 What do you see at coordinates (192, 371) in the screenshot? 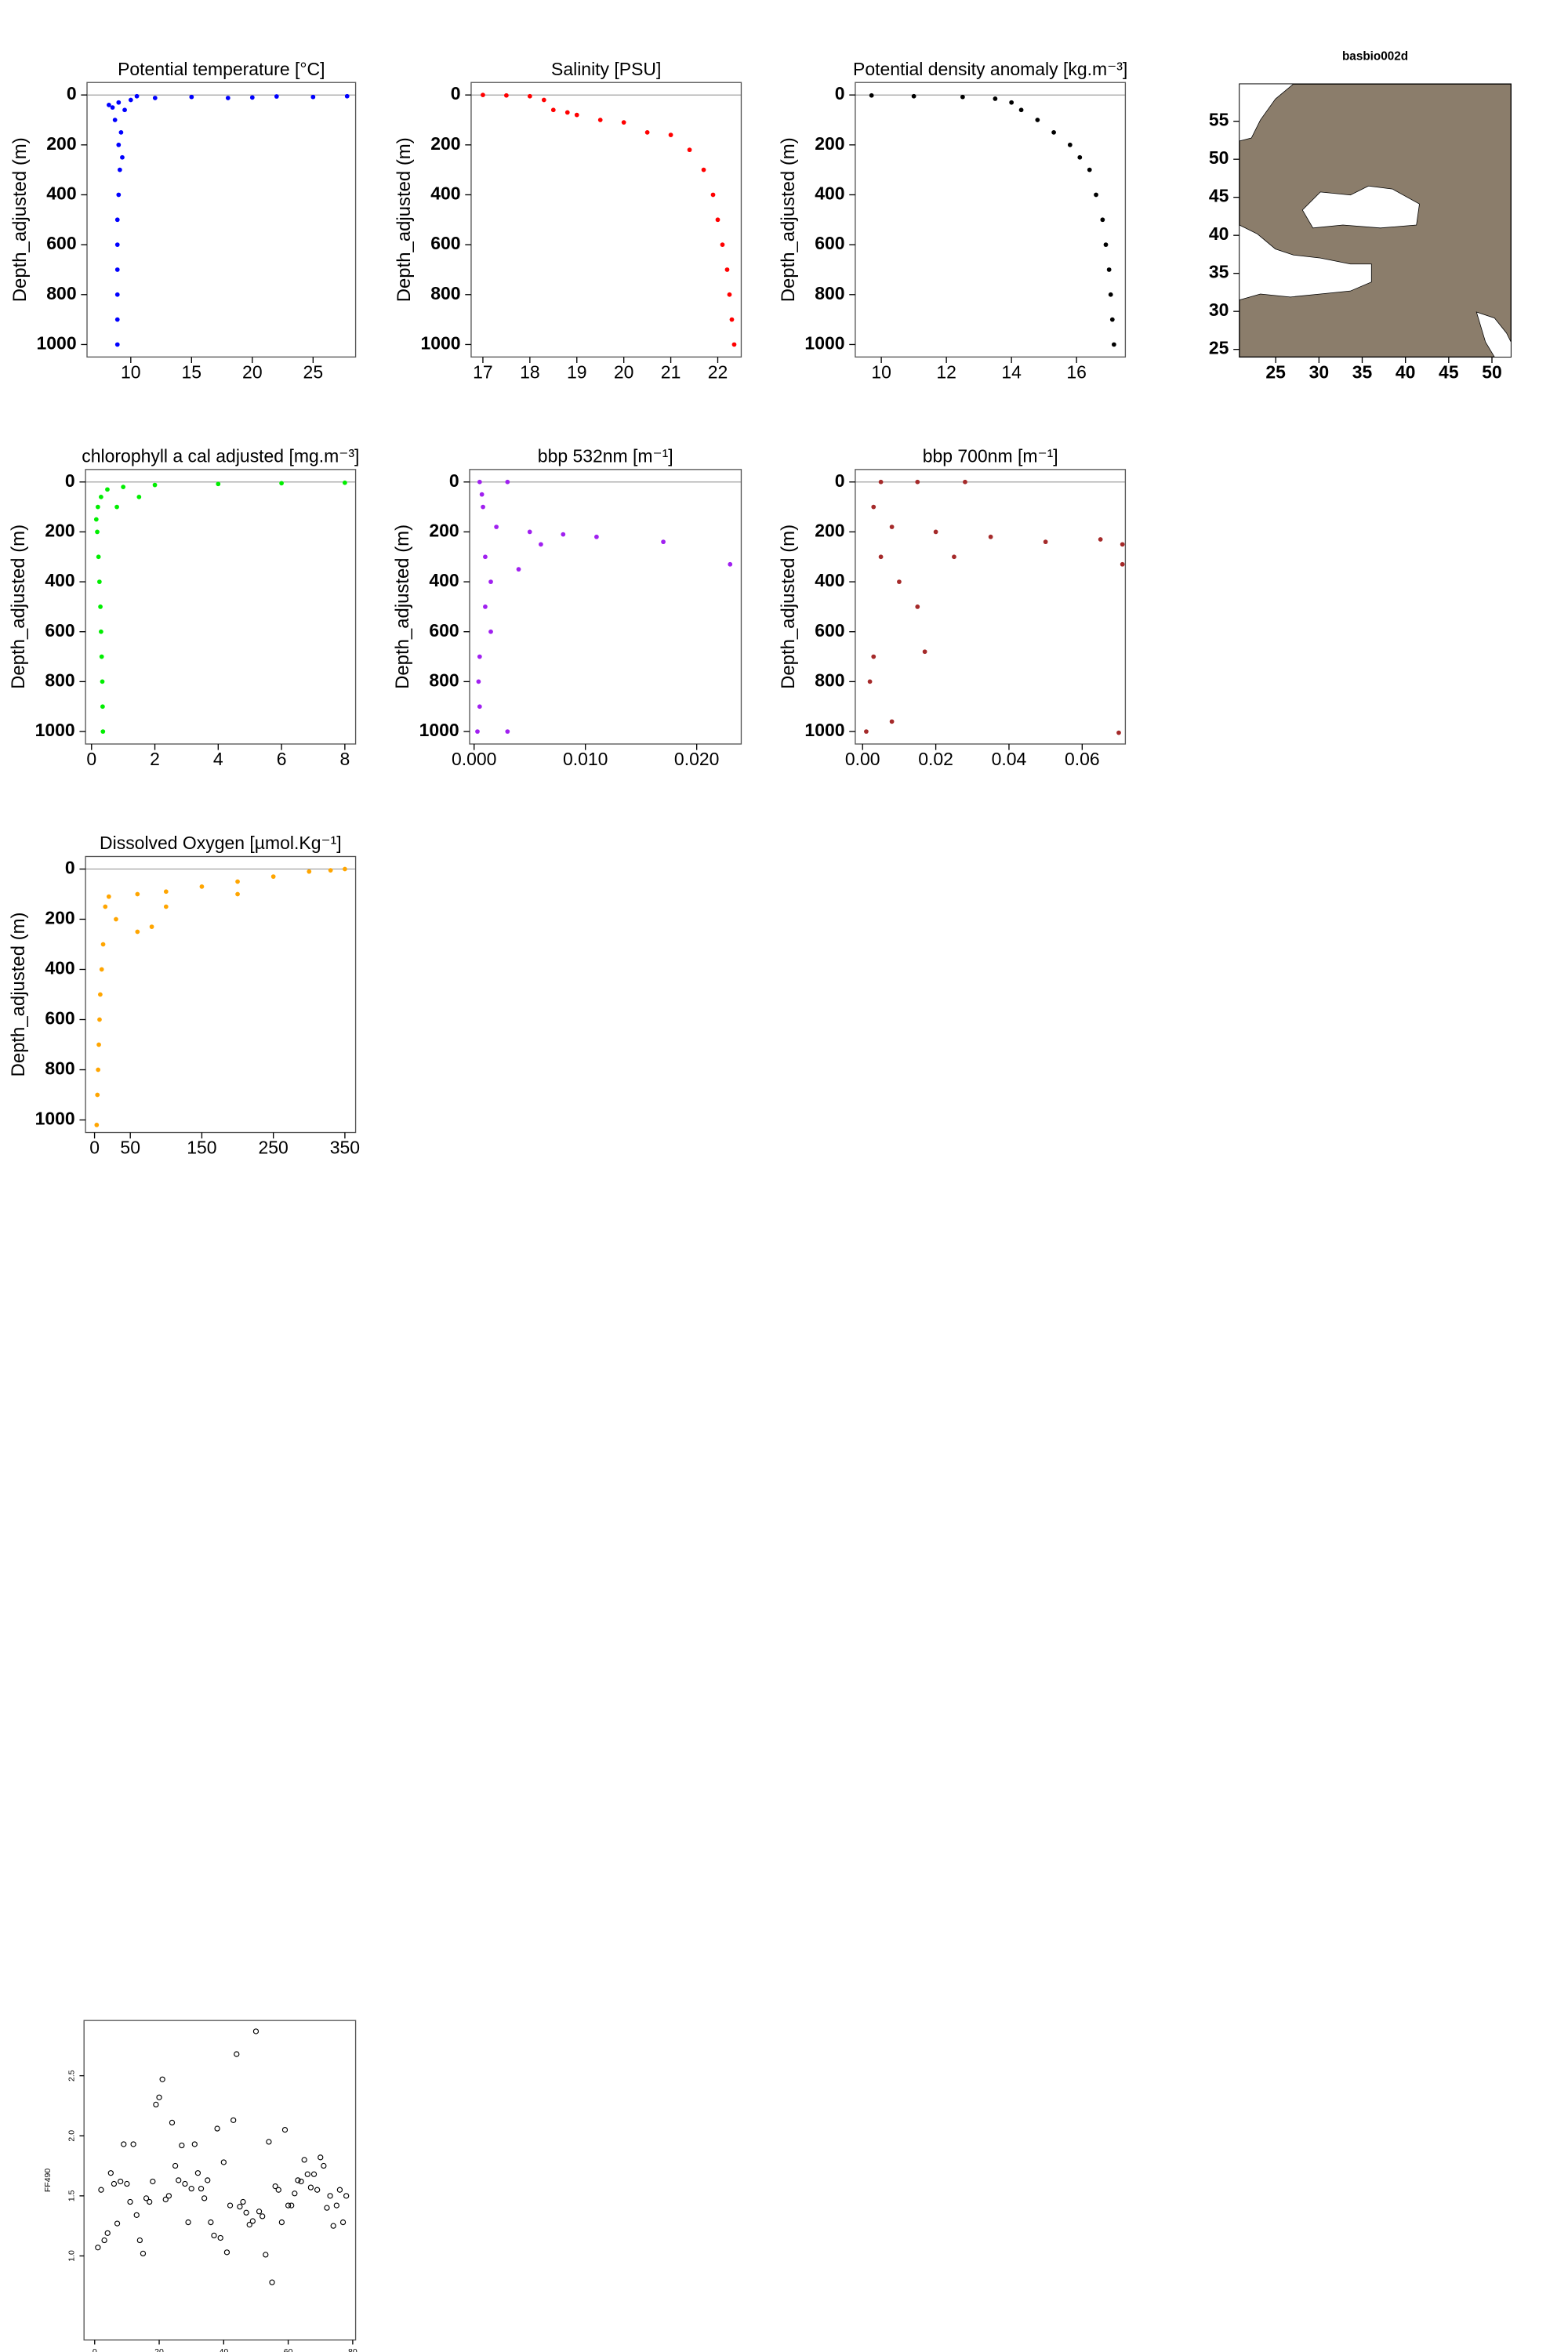
I see `x-tick-label: 15` at bounding box center [192, 371].